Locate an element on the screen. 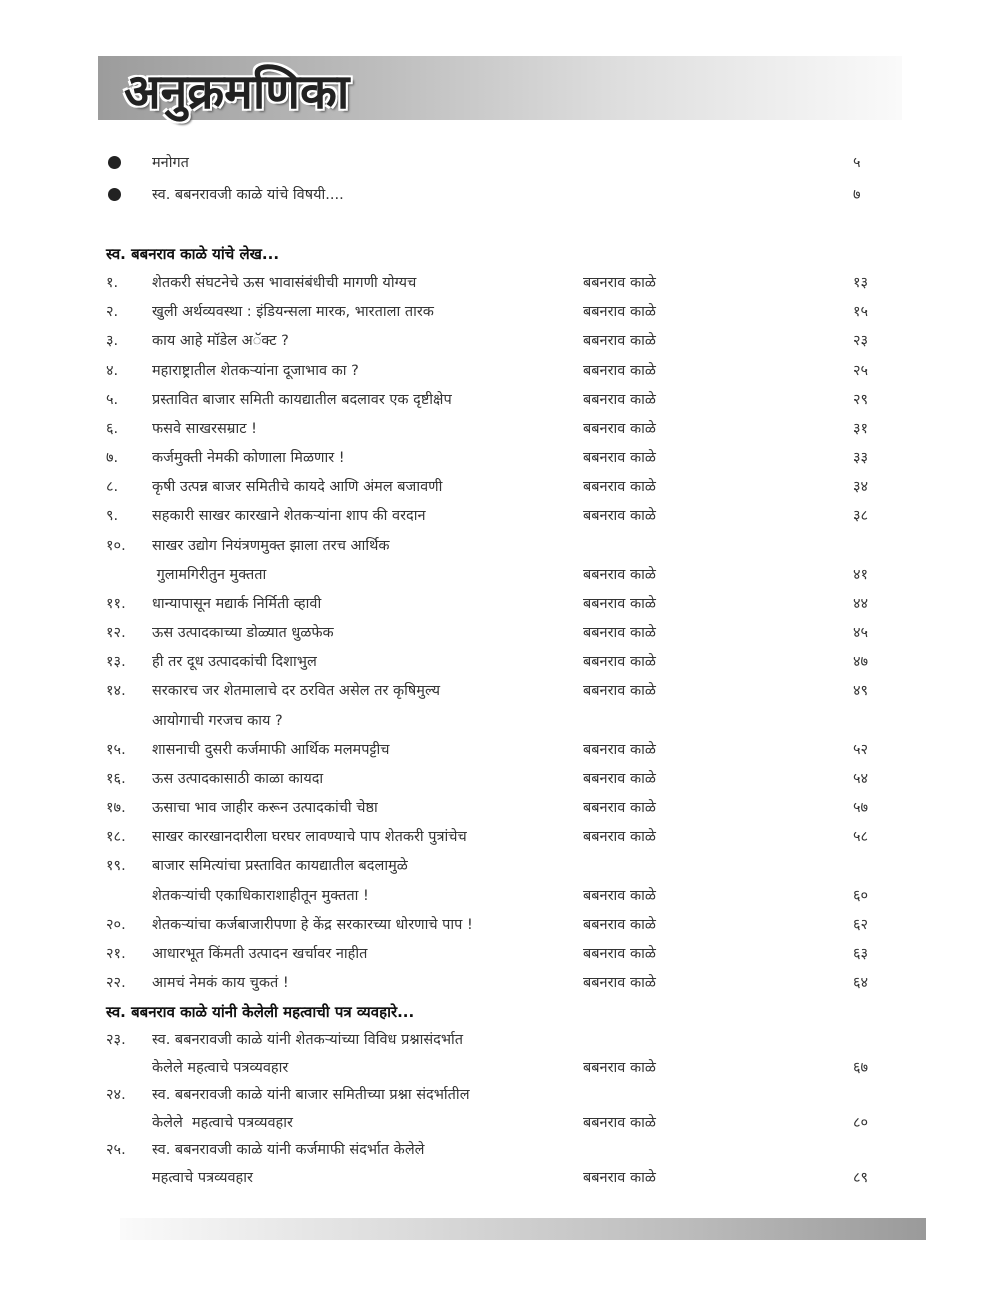 The width and height of the screenshot is (1000, 1296). page-number: ८० is located at coordinates (861, 1123).